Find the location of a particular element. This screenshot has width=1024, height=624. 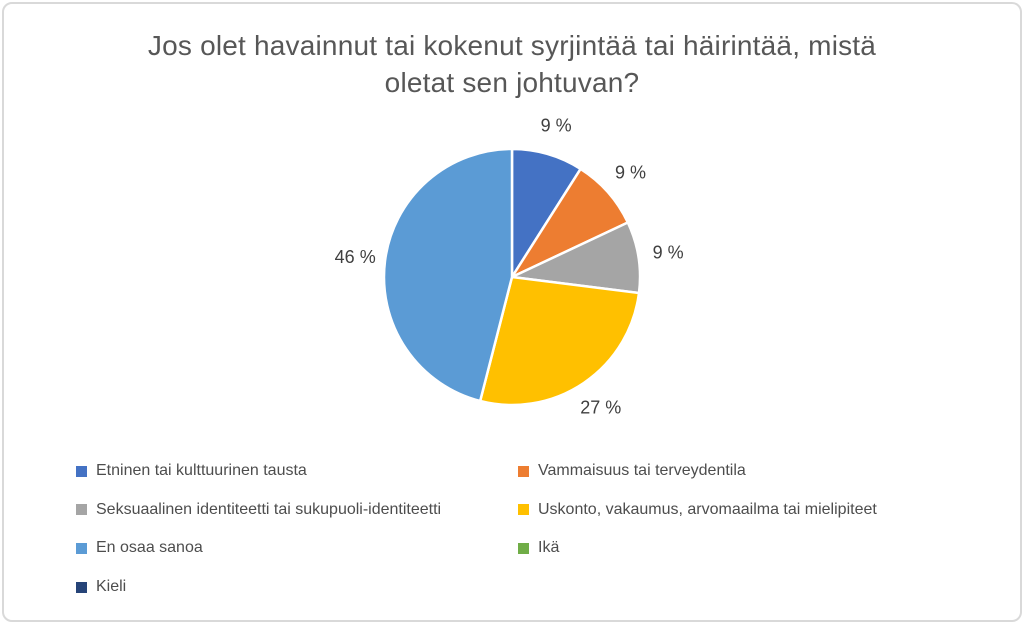

legend-item-en-osaa-sanoa: En osaa sanoa is located at coordinates (297, 548).